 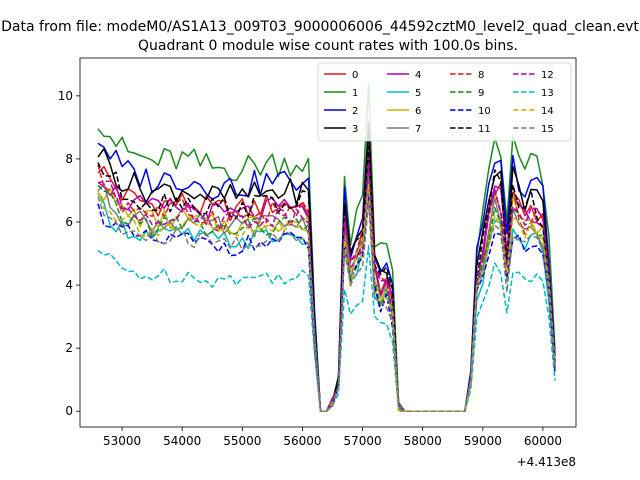 What do you see at coordinates (423, 441) in the screenshot?
I see `x-tick-label: 58000` at bounding box center [423, 441].